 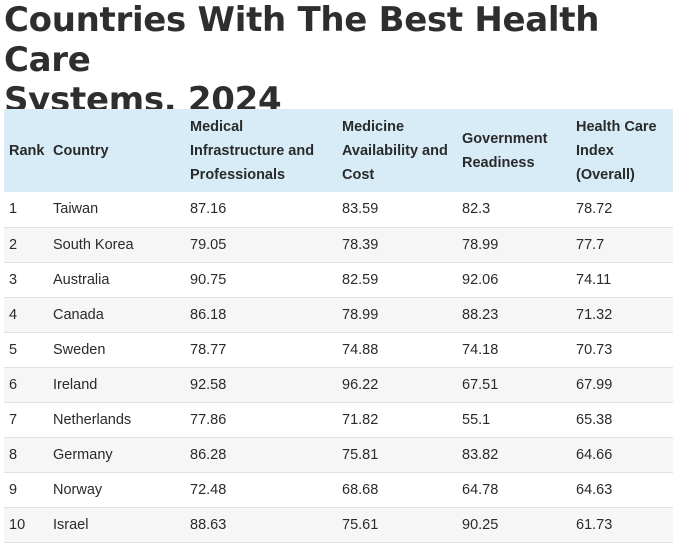 I want to click on cell-rank: 8, so click(x=26, y=455).